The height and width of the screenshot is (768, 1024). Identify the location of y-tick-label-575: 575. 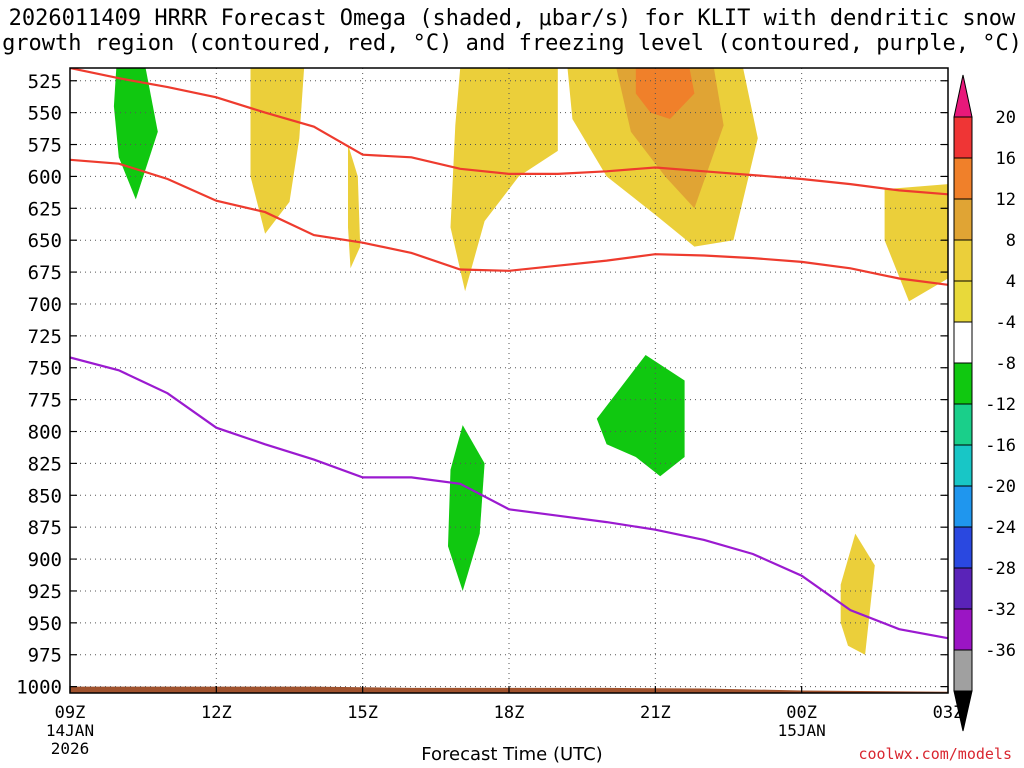
(45, 146).